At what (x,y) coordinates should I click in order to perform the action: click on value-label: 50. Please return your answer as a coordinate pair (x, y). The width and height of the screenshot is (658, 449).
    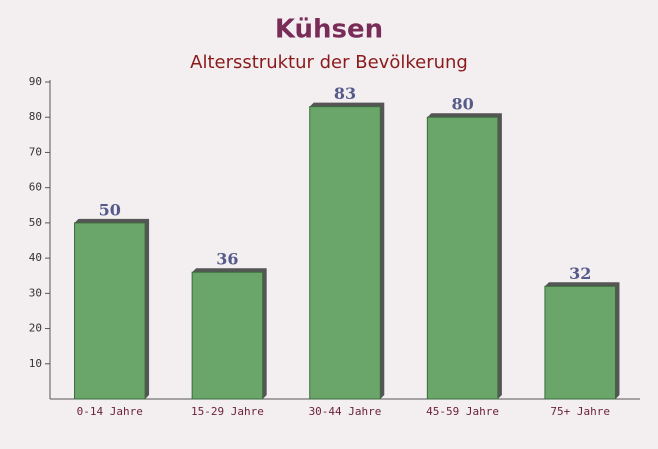
    Looking at the image, I should click on (110, 209).